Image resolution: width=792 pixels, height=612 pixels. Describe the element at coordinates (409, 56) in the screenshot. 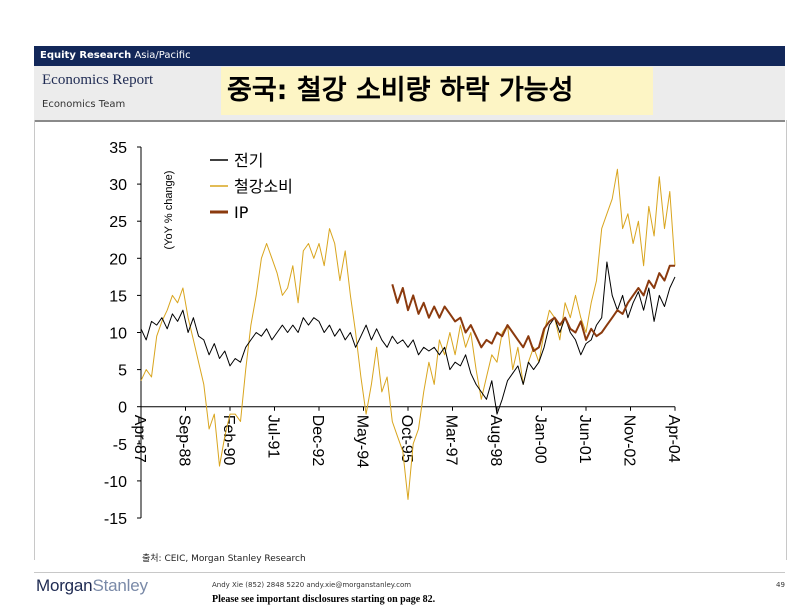

I see `research-bar: Equity Research Asia/Pacific` at that location.